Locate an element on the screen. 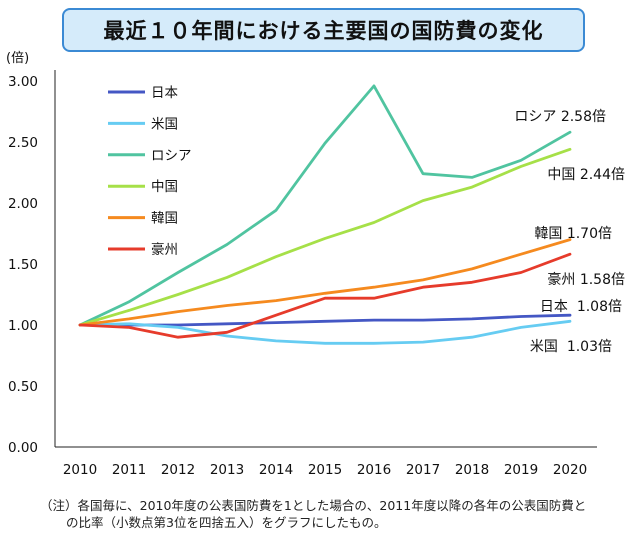 Image resolution: width=630 pixels, height=539 pixels. legend-label: ロシア is located at coordinates (171, 156).